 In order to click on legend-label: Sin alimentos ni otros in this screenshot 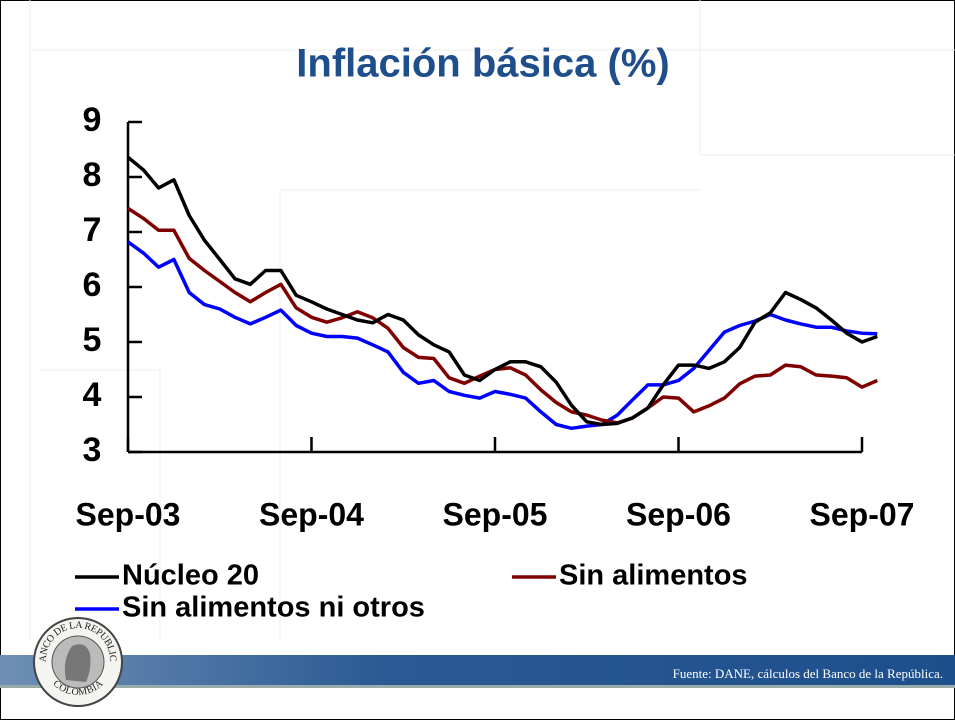, I will do `click(273, 608)`.